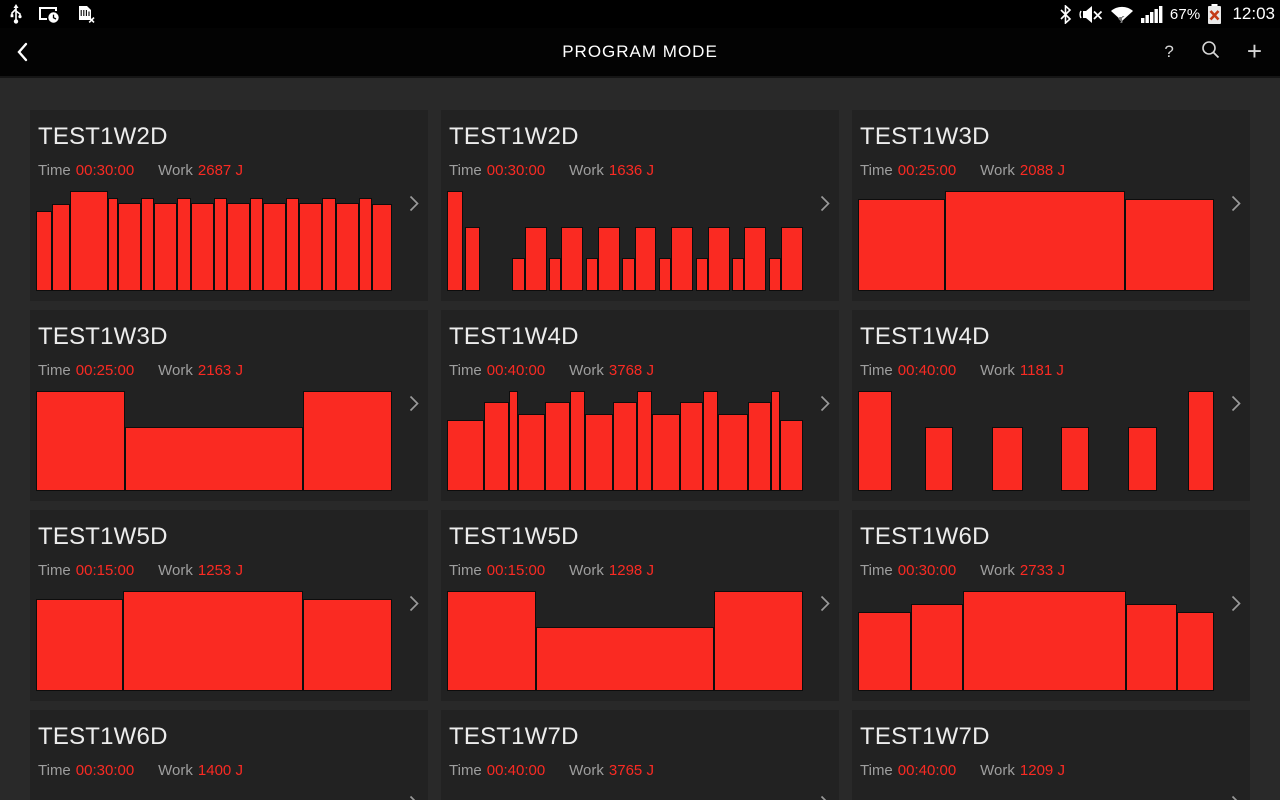 This screenshot has width=1280, height=800. I want to click on battery-alert-icon, so click(1215, 14).